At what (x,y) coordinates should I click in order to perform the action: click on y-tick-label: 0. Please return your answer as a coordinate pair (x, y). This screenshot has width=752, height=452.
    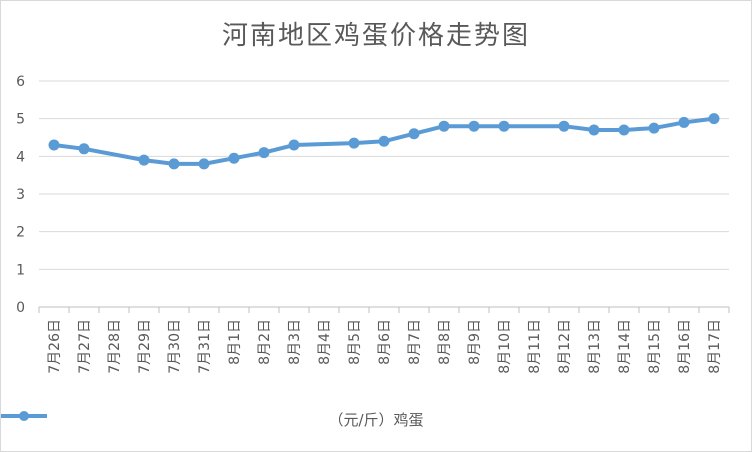
    Looking at the image, I should click on (20, 308).